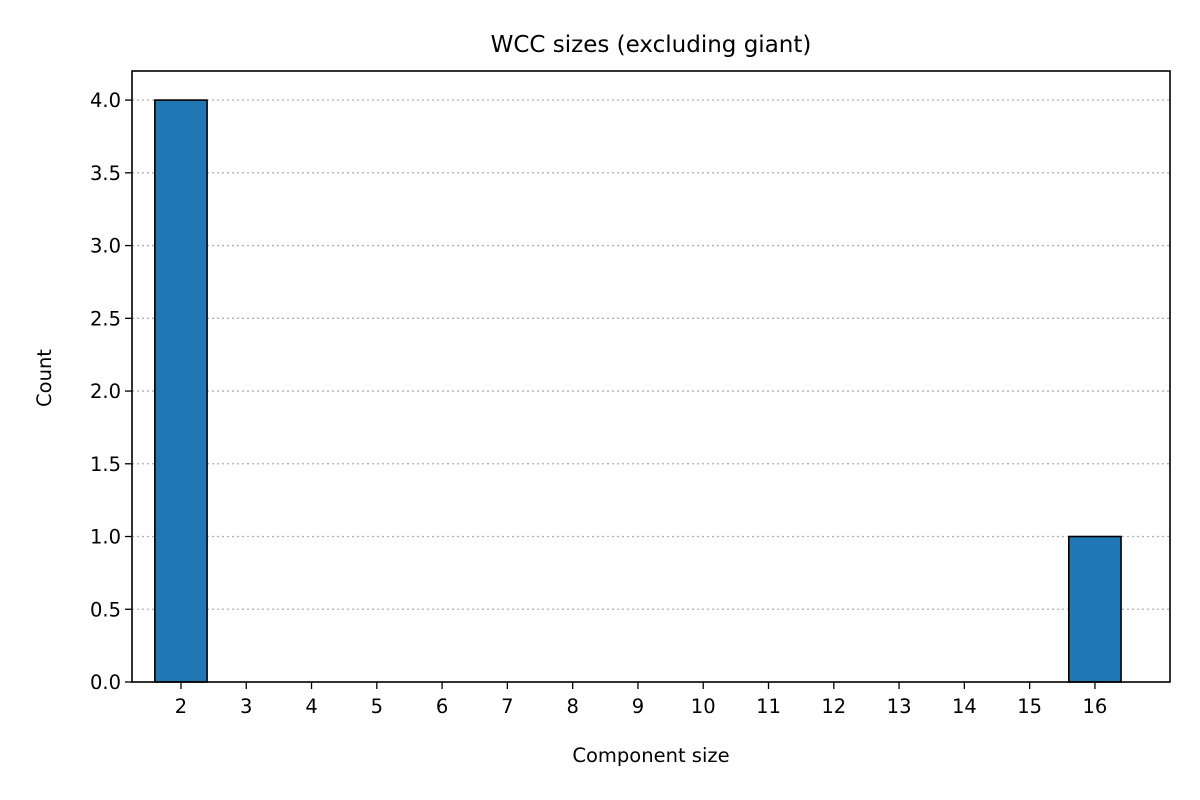 The height and width of the screenshot is (800, 1200). I want to click on x-tick-label: 13, so click(899, 706).